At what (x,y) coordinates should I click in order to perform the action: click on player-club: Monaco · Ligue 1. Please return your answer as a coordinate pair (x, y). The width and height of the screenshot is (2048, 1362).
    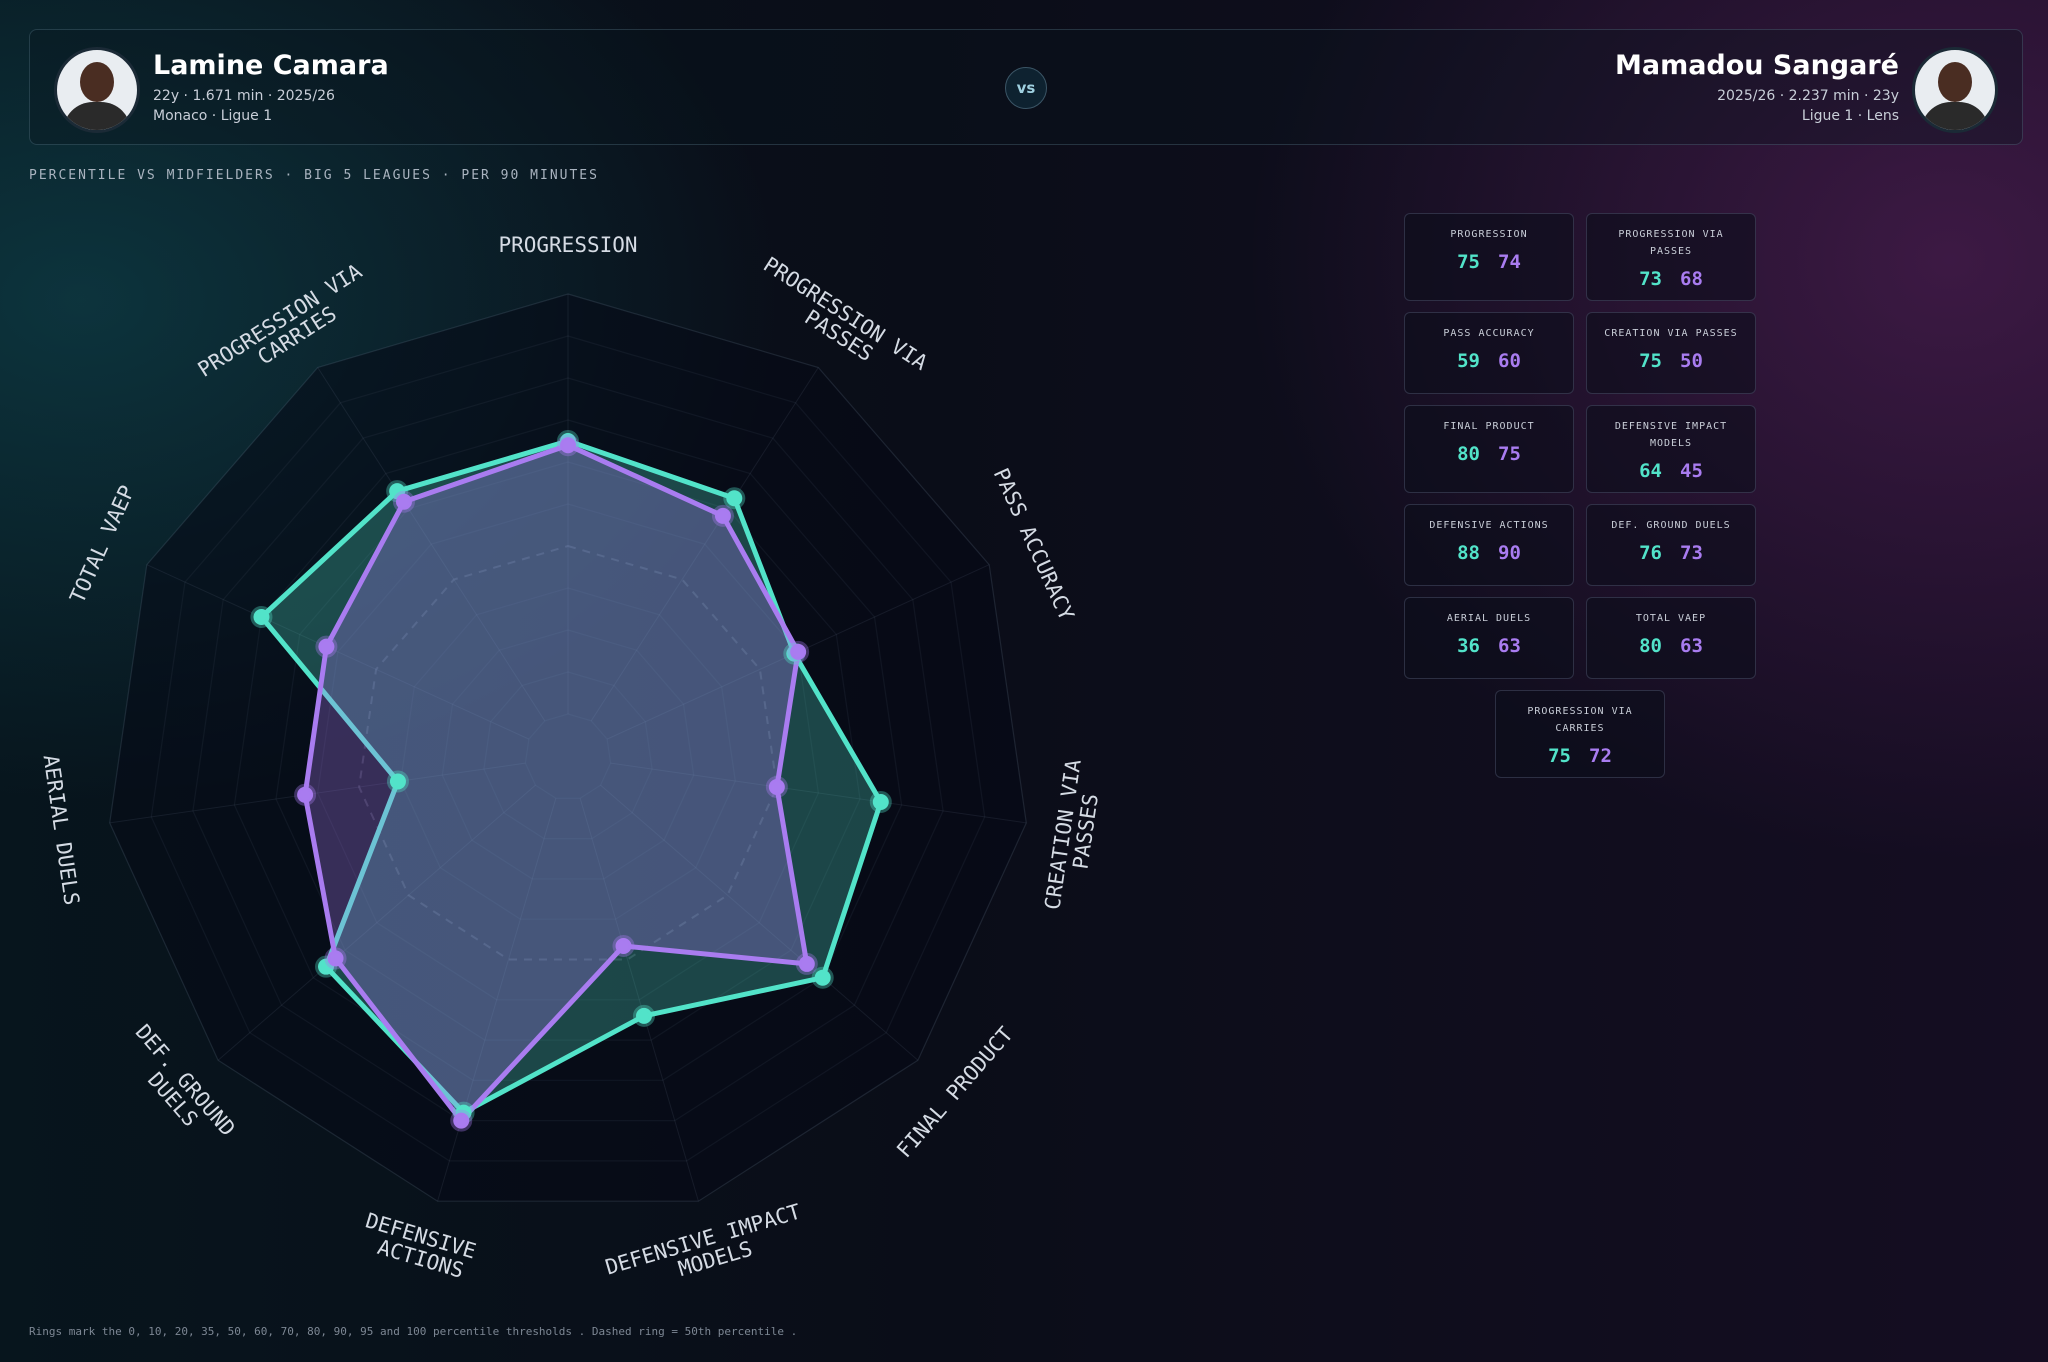
    Looking at the image, I should click on (213, 116).